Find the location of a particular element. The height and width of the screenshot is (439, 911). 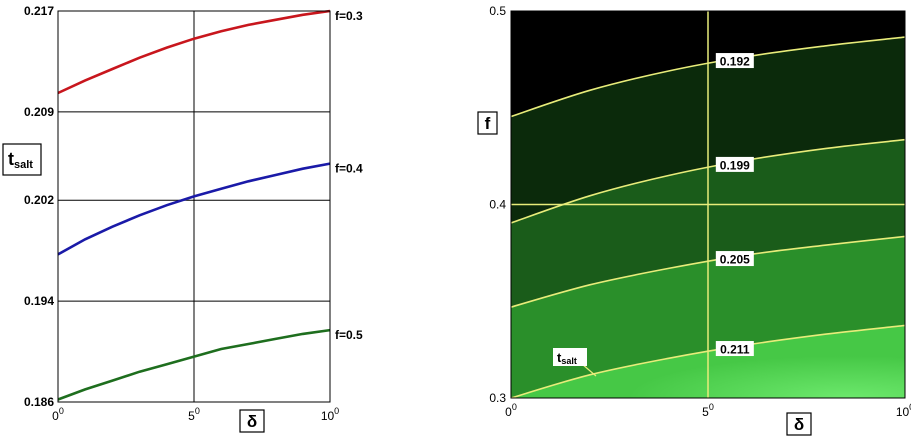

y-axis-label: tsalt is located at coordinates (22, 159).